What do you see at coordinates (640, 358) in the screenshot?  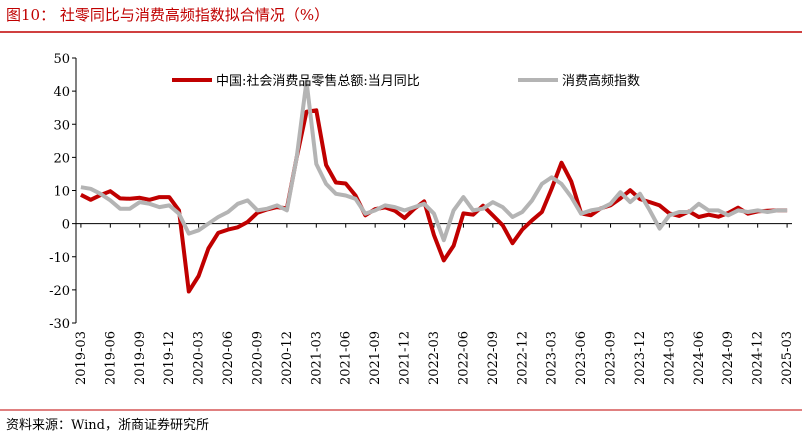 I see `x-tick-label: 2023-12` at bounding box center [640, 358].